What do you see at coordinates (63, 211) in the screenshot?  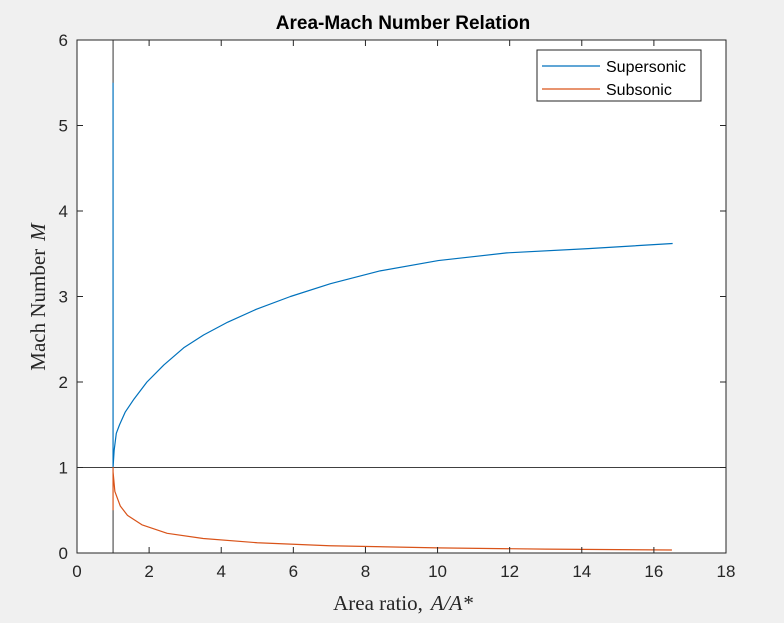 I see `y-tick-label: 4` at bounding box center [63, 211].